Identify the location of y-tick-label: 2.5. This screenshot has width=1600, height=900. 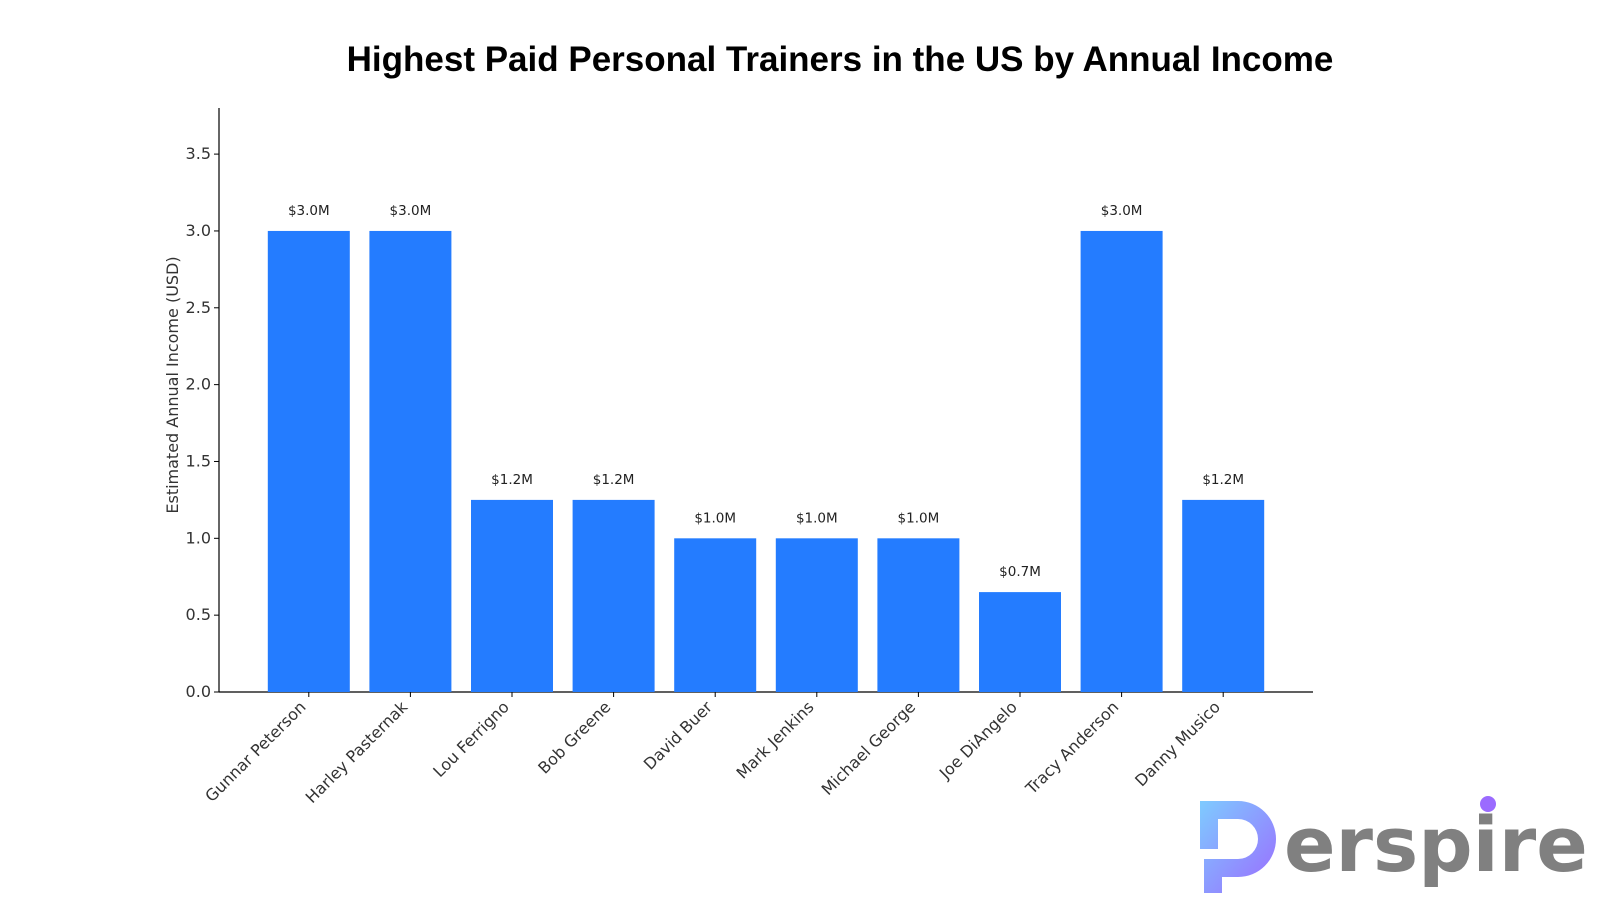
(198, 307).